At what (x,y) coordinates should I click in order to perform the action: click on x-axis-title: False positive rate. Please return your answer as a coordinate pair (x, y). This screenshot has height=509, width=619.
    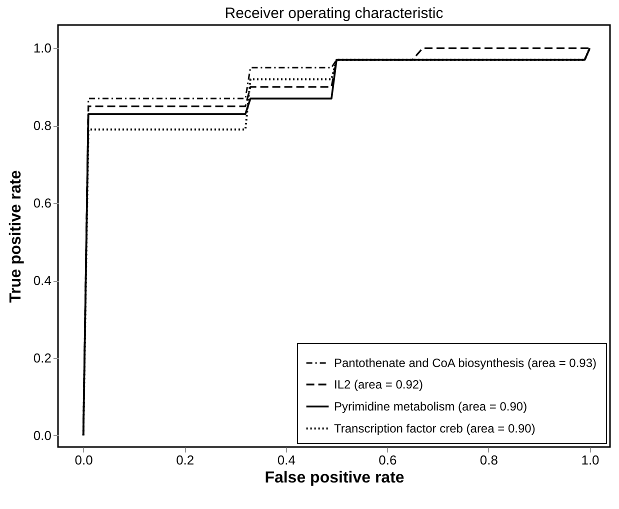
    Looking at the image, I should click on (334, 478).